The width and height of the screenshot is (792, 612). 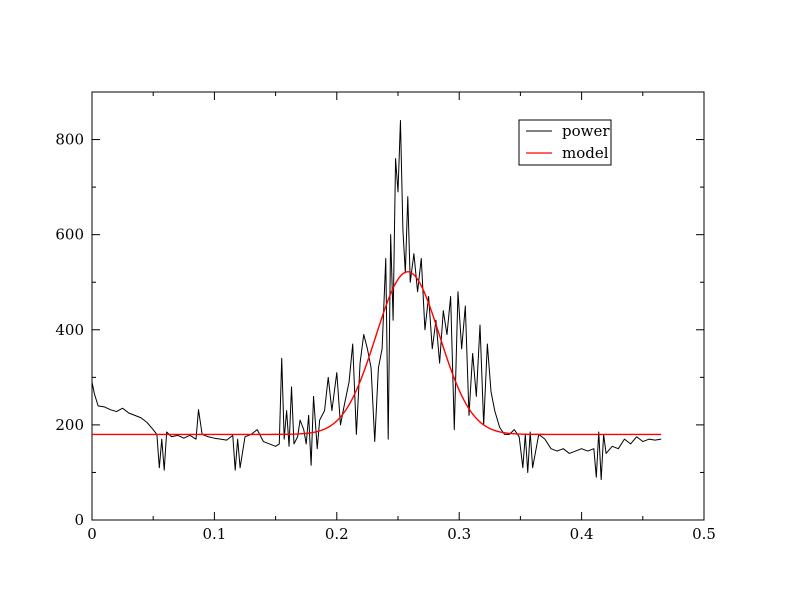 What do you see at coordinates (92, 534) in the screenshot?
I see `x-tick-label: 0` at bounding box center [92, 534].